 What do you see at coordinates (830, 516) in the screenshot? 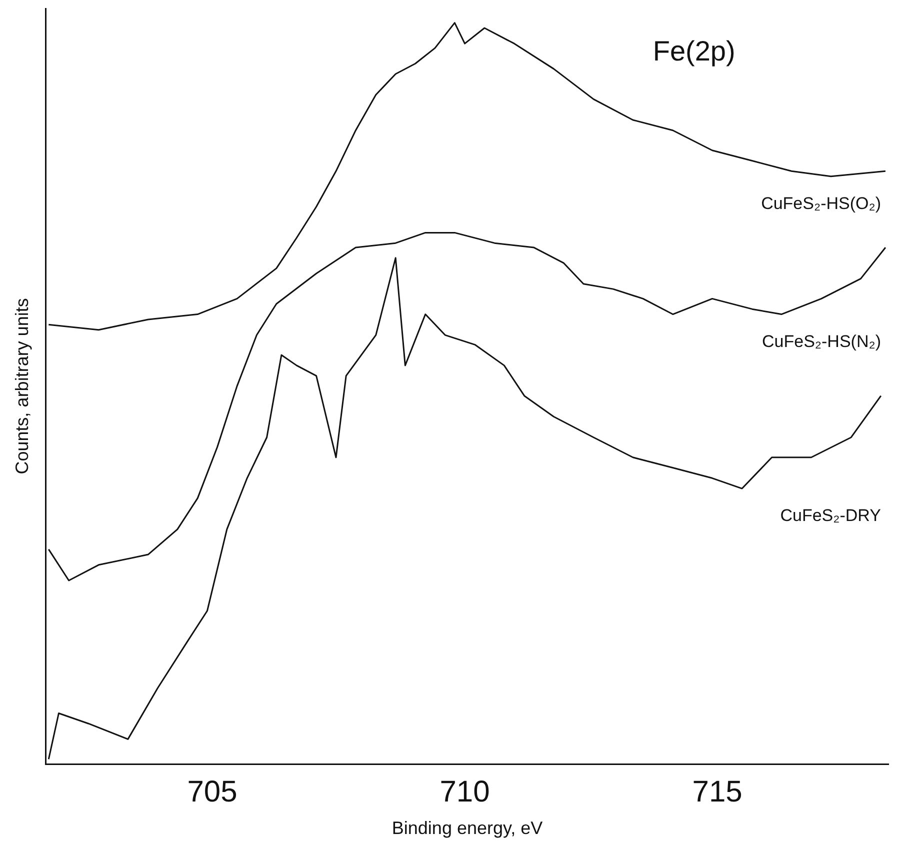
I see `text: CuFeS₂-DRY` at bounding box center [830, 516].